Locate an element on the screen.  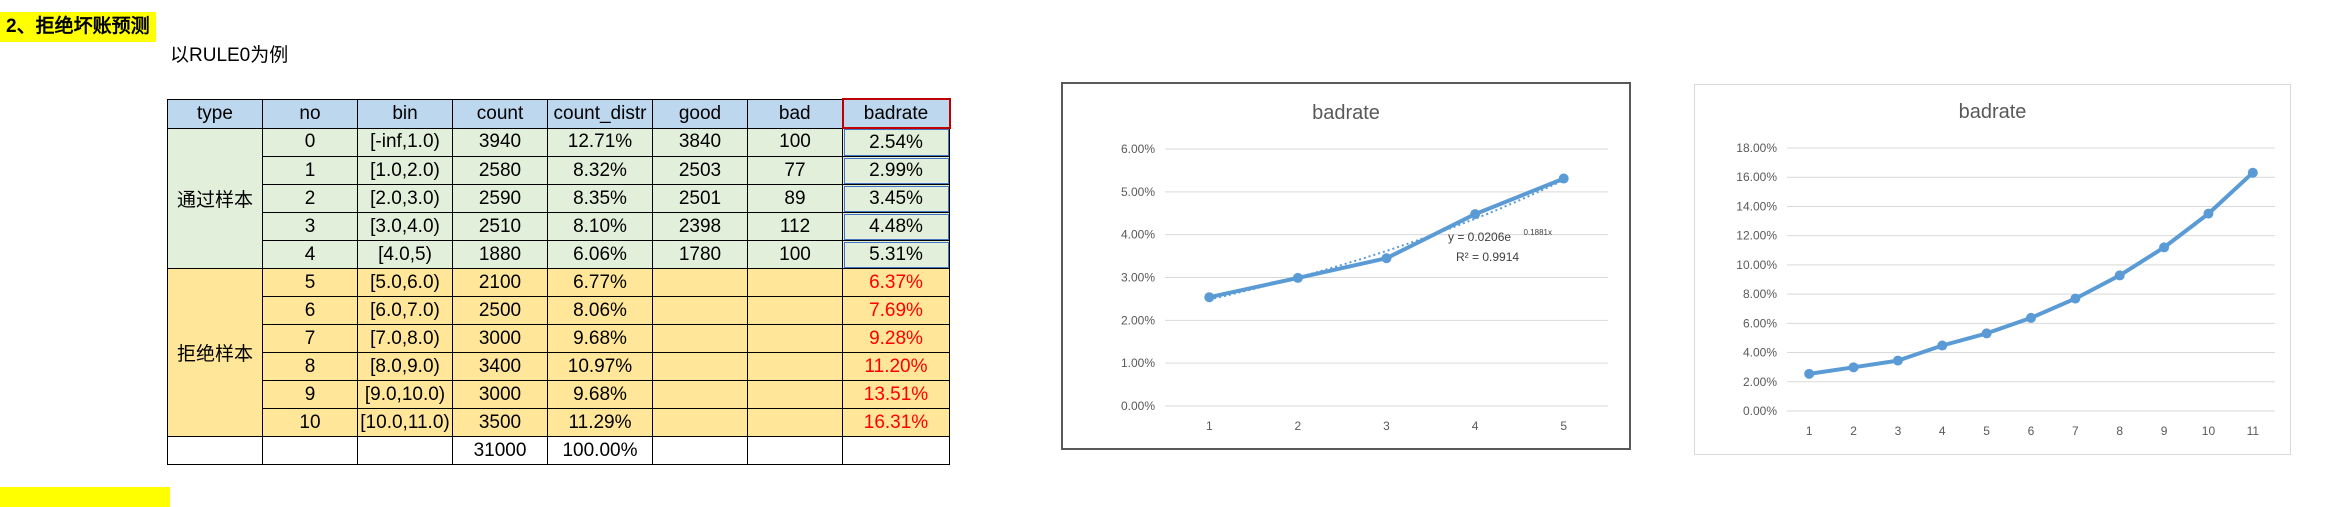
cell-distr: 8.06% is located at coordinates (600, 310).